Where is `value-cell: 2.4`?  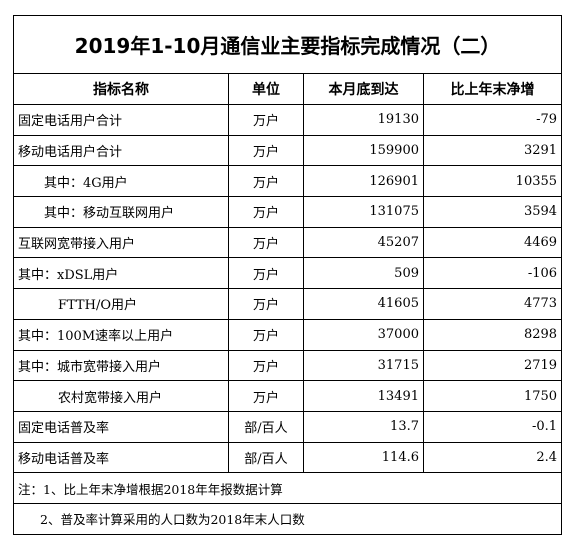
value-cell: 2.4 is located at coordinates (492, 457).